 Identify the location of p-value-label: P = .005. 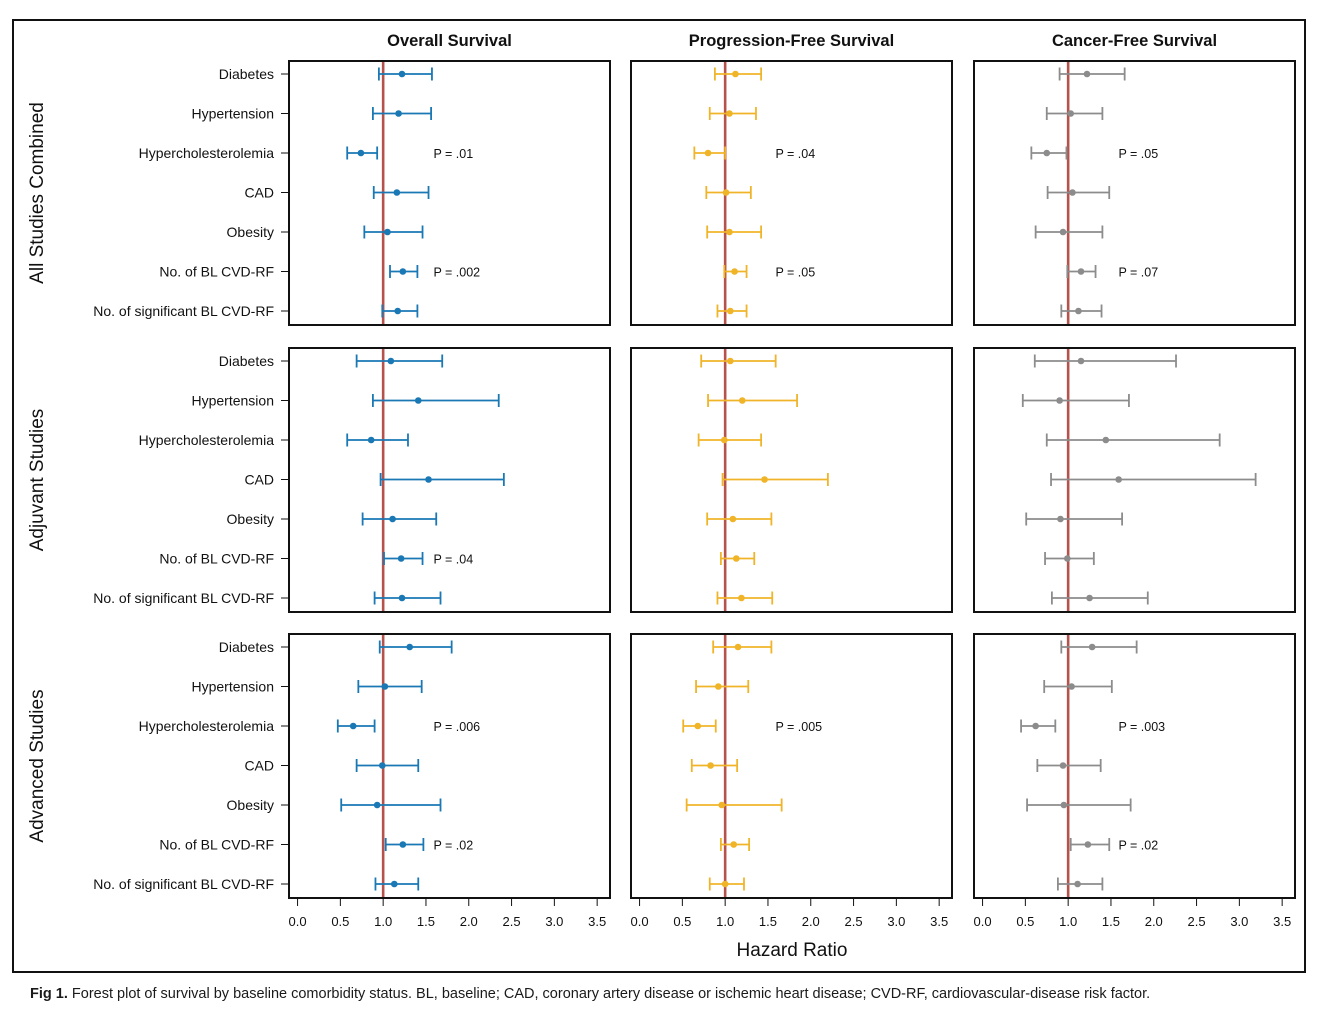
(798, 727).